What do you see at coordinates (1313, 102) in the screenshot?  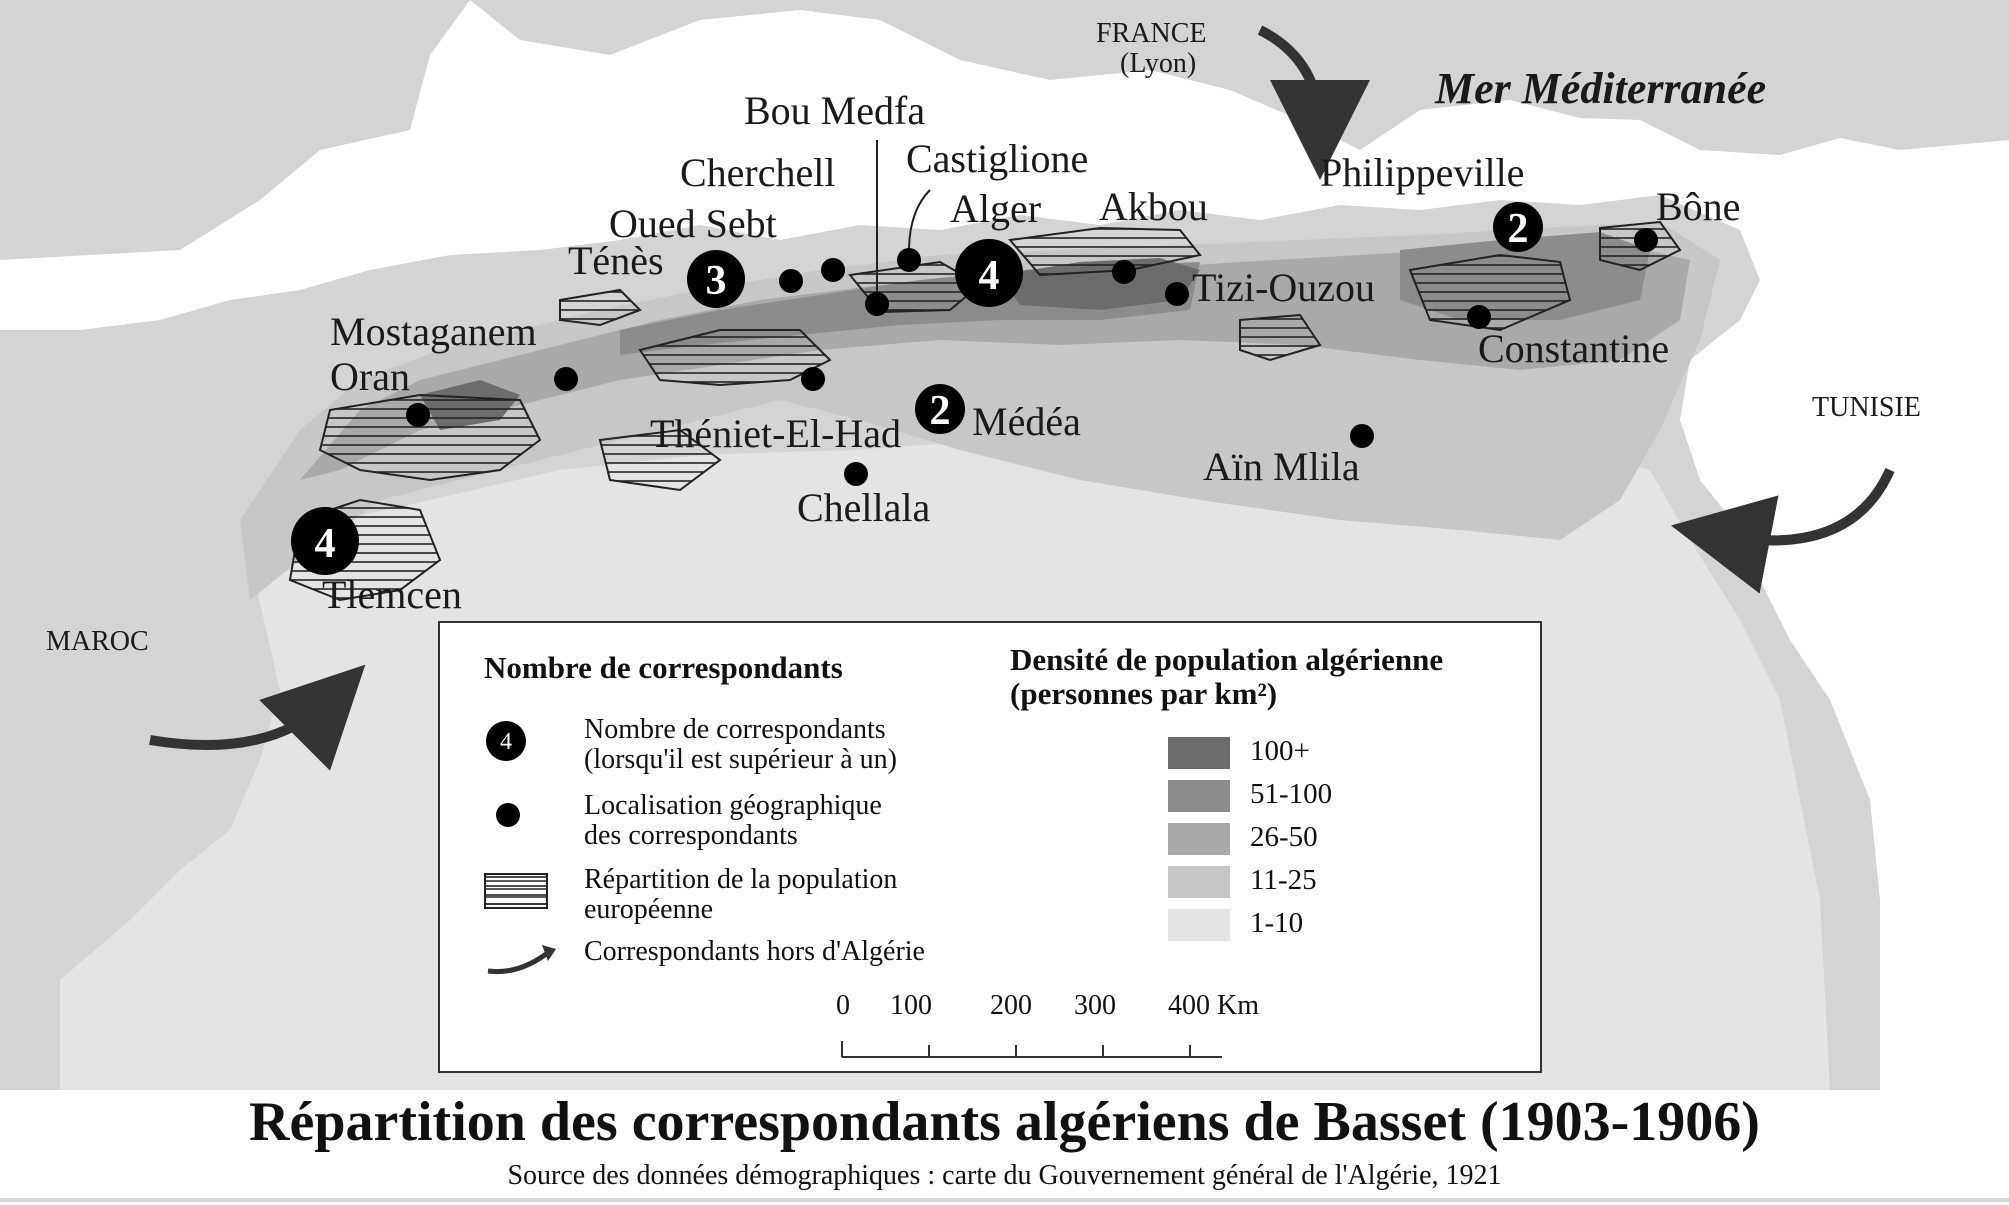 I see `arrow-france` at bounding box center [1313, 102].